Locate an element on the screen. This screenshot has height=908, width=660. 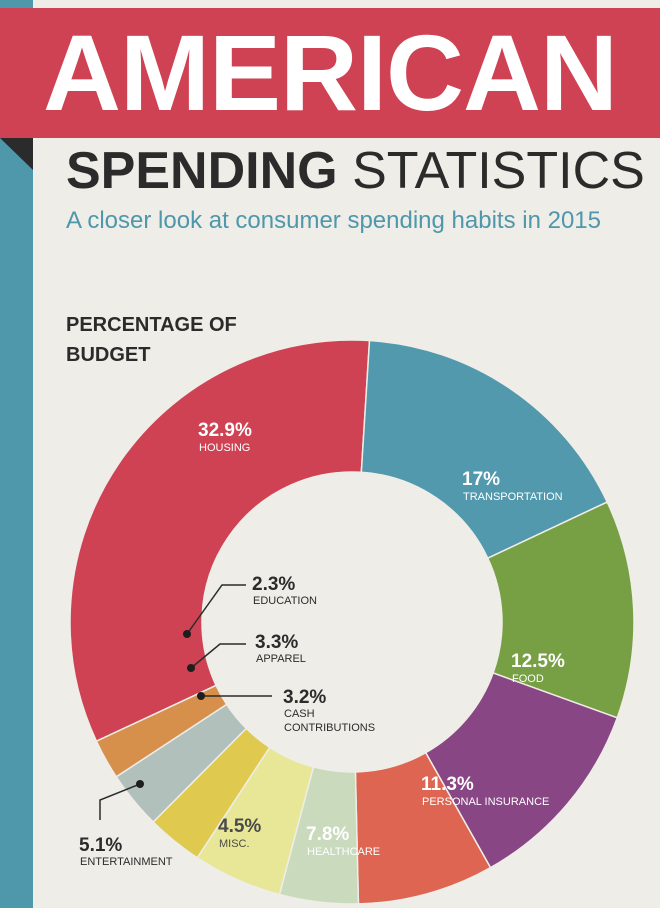
leader-dot-entertainment is located at coordinates (140, 784).